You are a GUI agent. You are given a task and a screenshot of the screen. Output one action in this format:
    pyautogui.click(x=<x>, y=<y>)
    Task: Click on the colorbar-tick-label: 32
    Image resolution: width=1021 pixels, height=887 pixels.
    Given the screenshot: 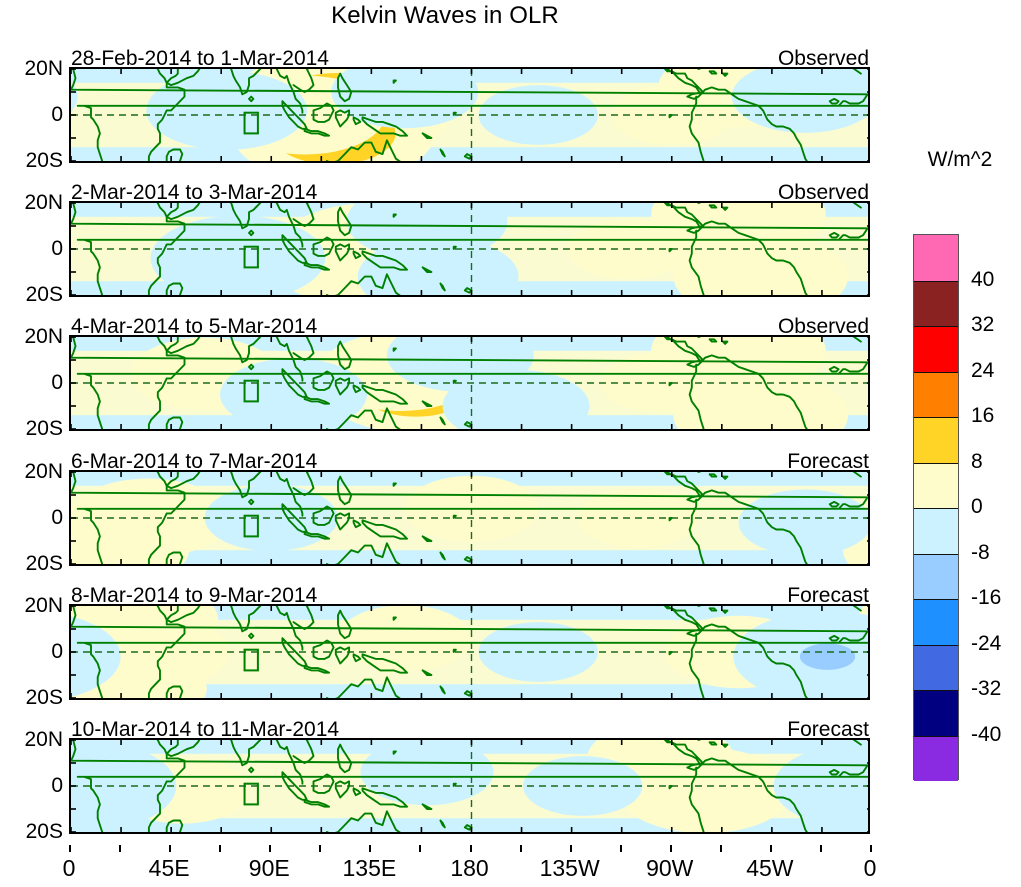 What is the action you would take?
    pyautogui.click(x=983, y=324)
    